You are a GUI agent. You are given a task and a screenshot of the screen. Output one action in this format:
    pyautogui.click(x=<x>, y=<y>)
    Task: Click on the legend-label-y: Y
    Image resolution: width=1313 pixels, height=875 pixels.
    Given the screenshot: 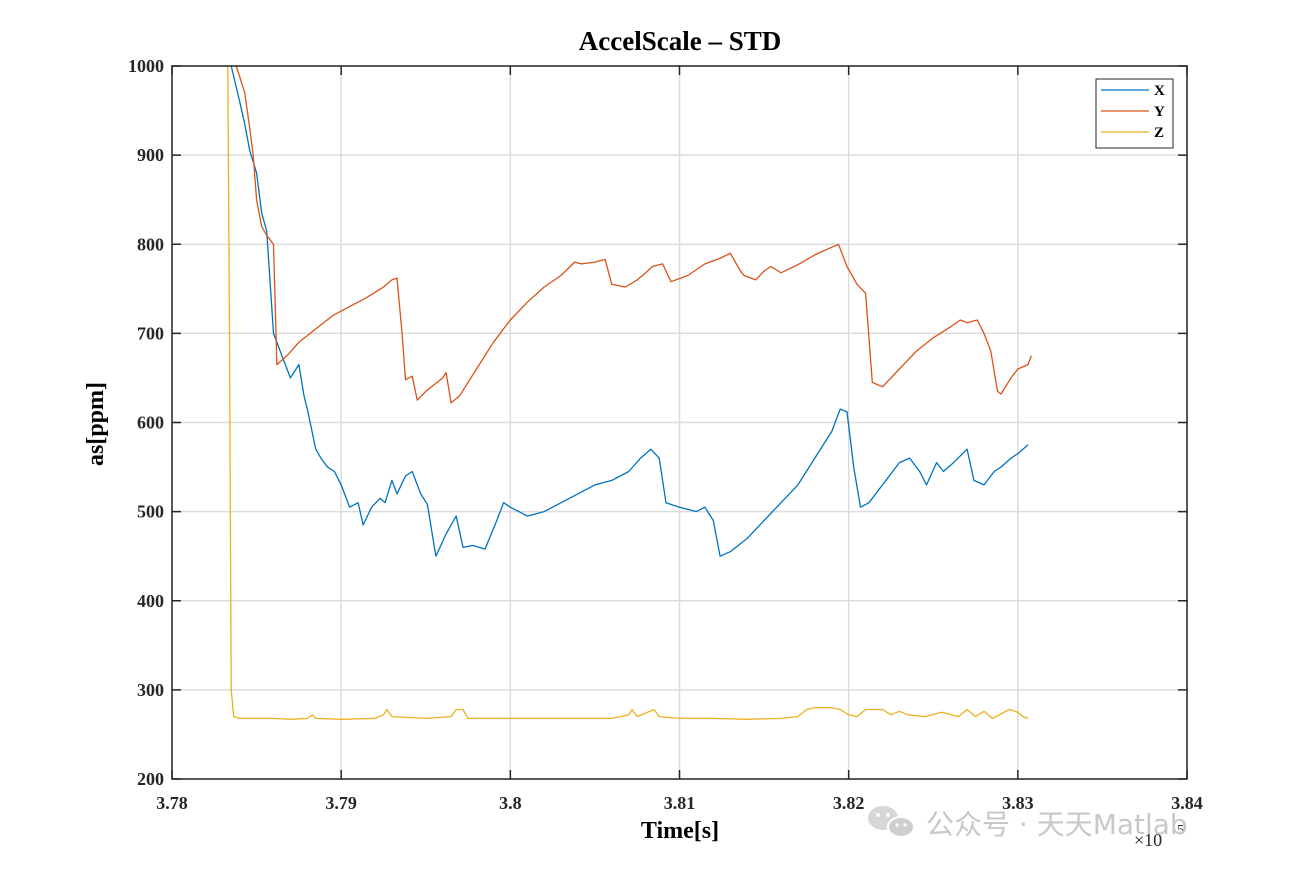 What is the action you would take?
    pyautogui.click(x=1159, y=112)
    